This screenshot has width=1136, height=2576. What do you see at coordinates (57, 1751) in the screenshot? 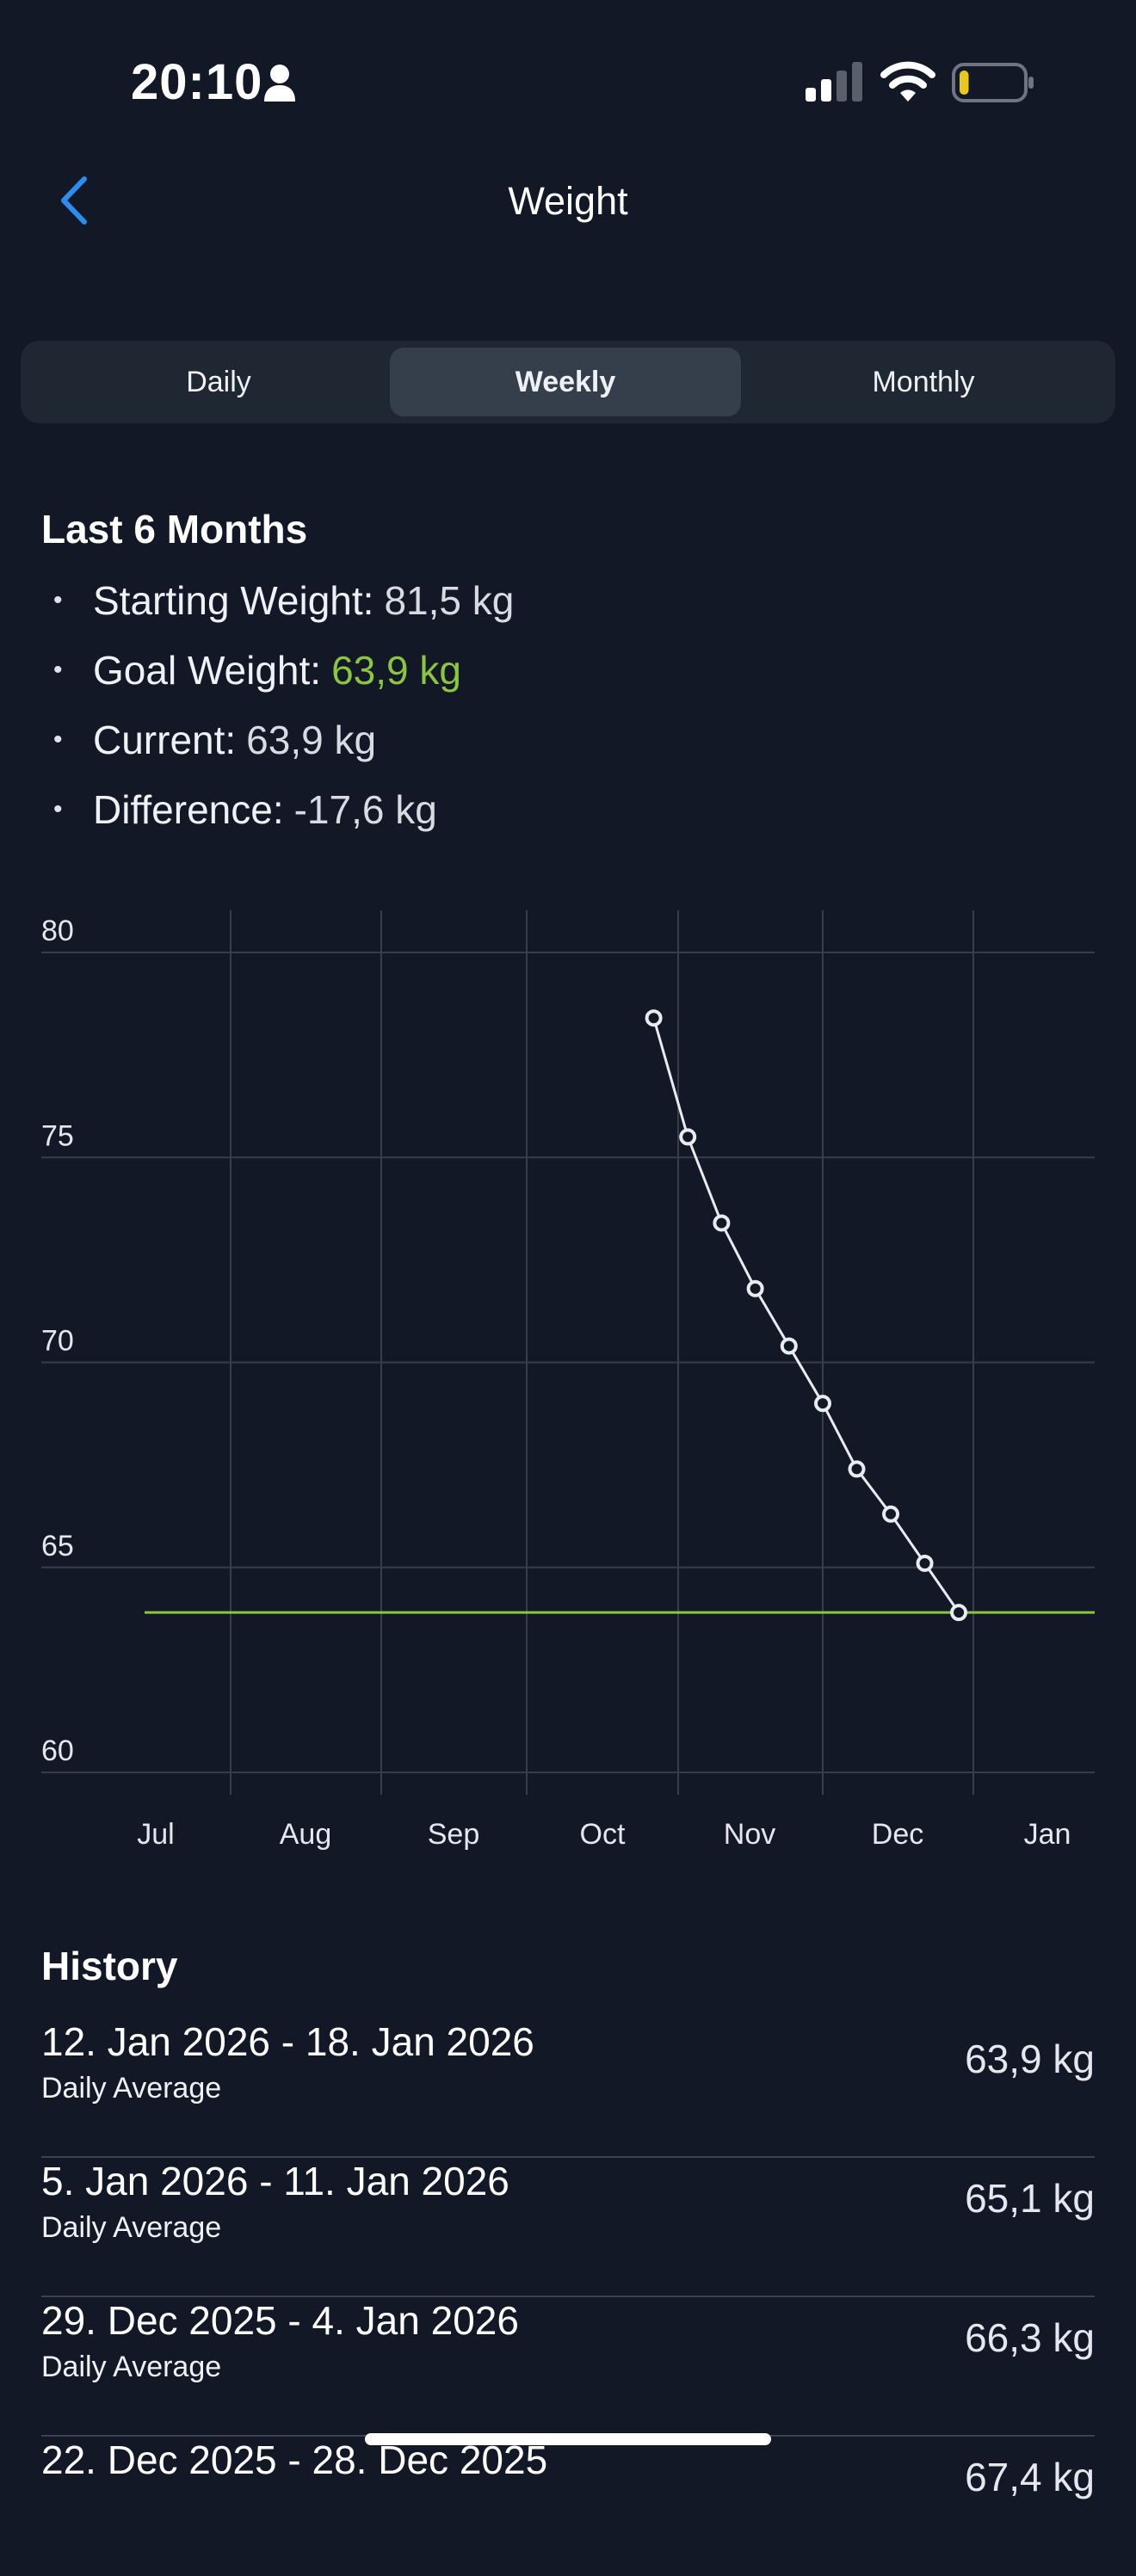
I see `y-tick-label: 60` at bounding box center [57, 1751].